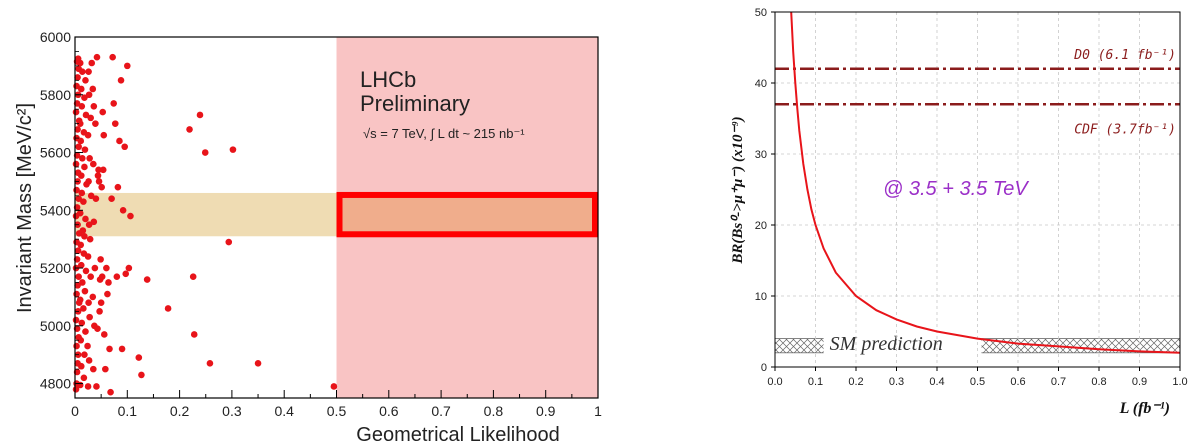  Describe the element at coordinates (55, 95) in the screenshot. I see `y-tick-label: 5800` at that location.